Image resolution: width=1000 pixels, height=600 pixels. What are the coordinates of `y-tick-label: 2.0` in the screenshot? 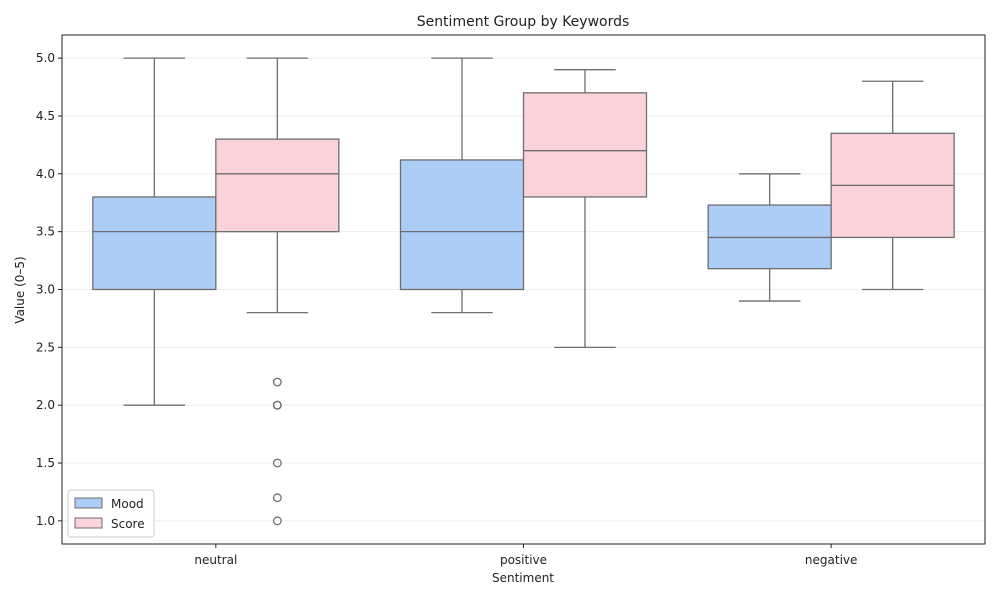 It's located at (45, 405).